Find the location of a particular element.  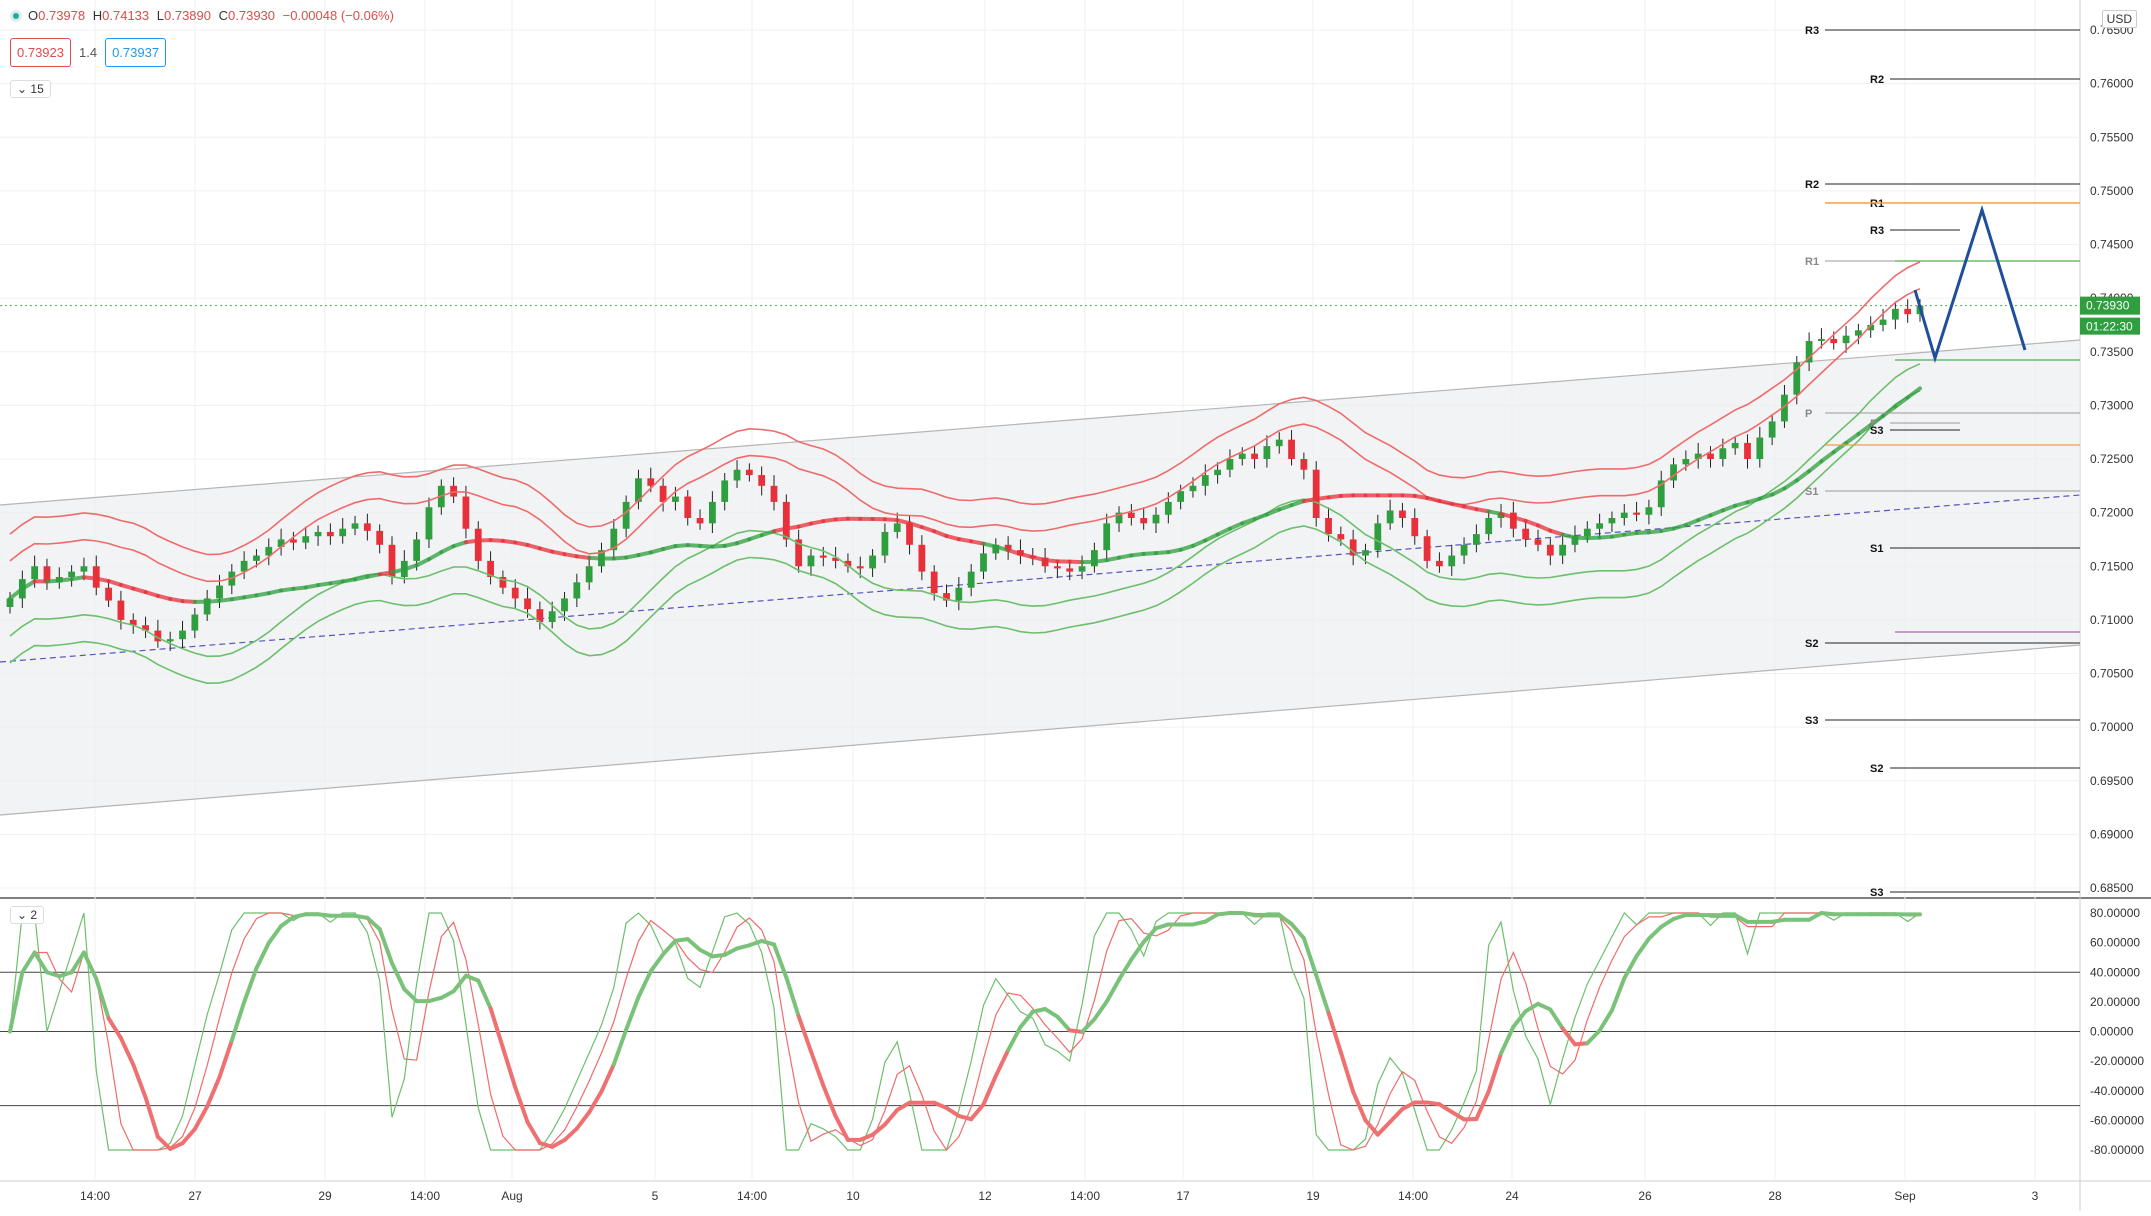

pivot-s3-c-label: S3 is located at coordinates (1876, 893).